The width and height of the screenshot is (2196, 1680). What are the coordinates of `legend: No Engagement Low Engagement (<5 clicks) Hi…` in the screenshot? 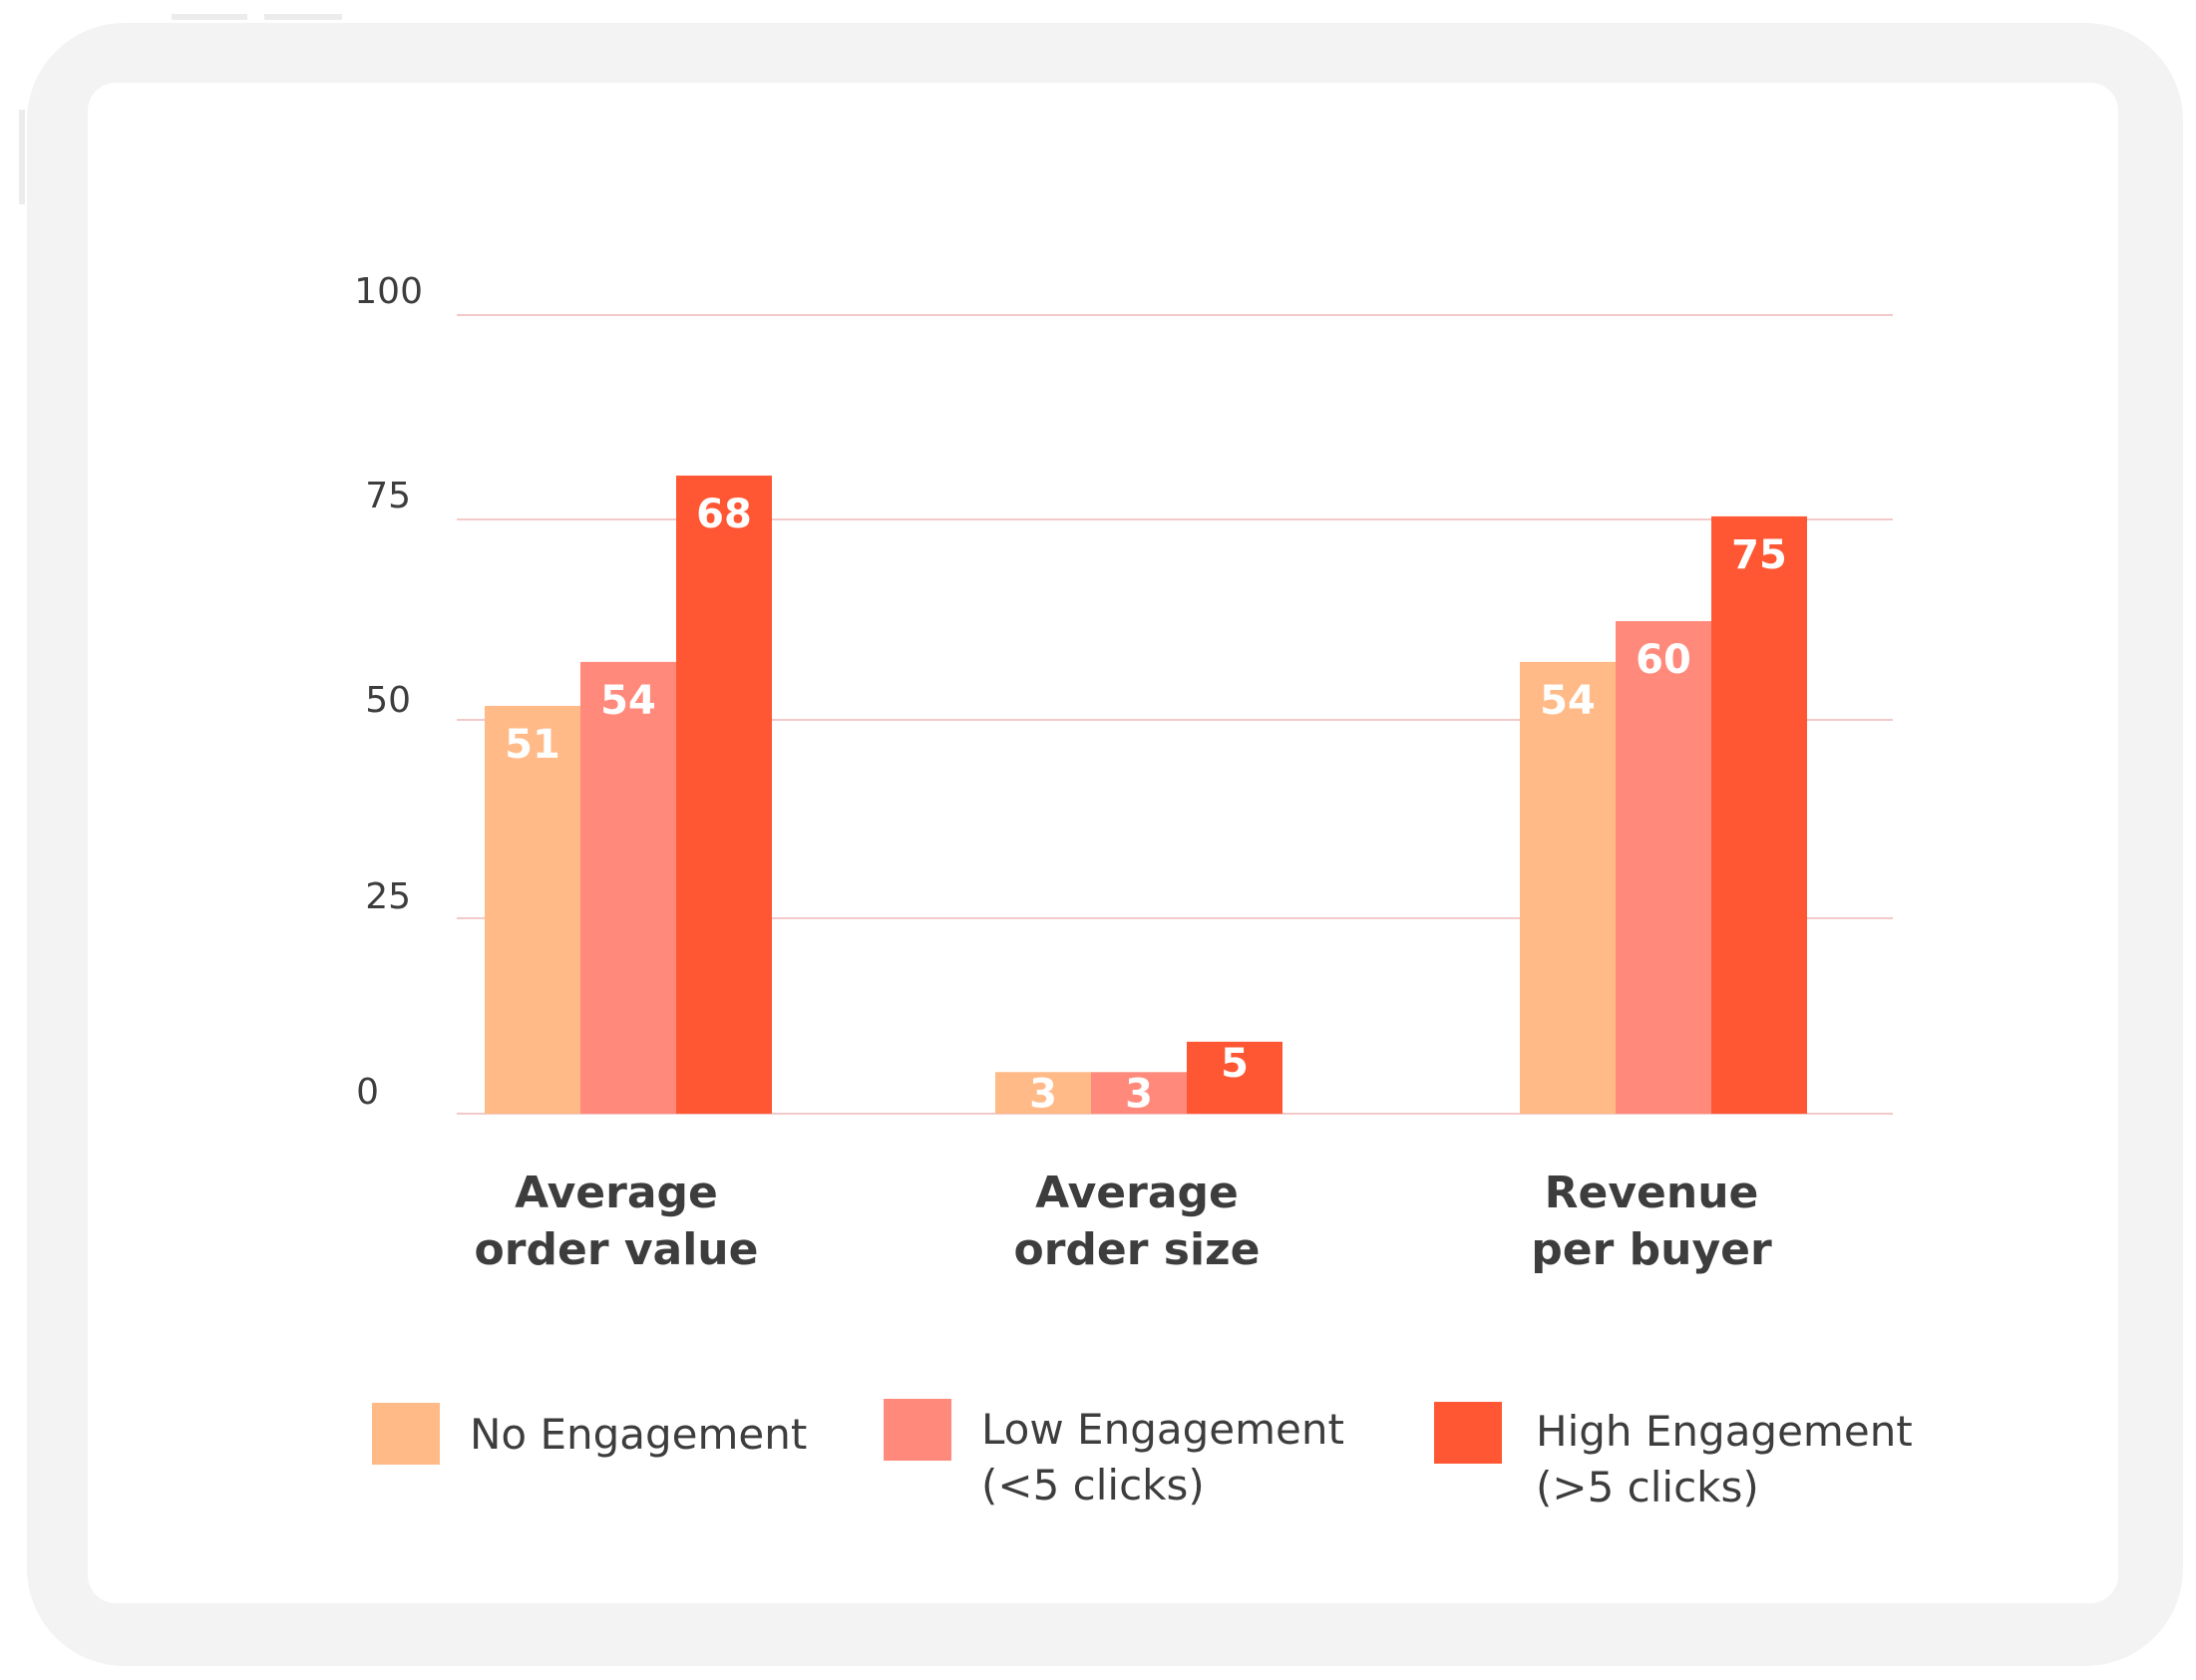 It's located at (1142, 1455).